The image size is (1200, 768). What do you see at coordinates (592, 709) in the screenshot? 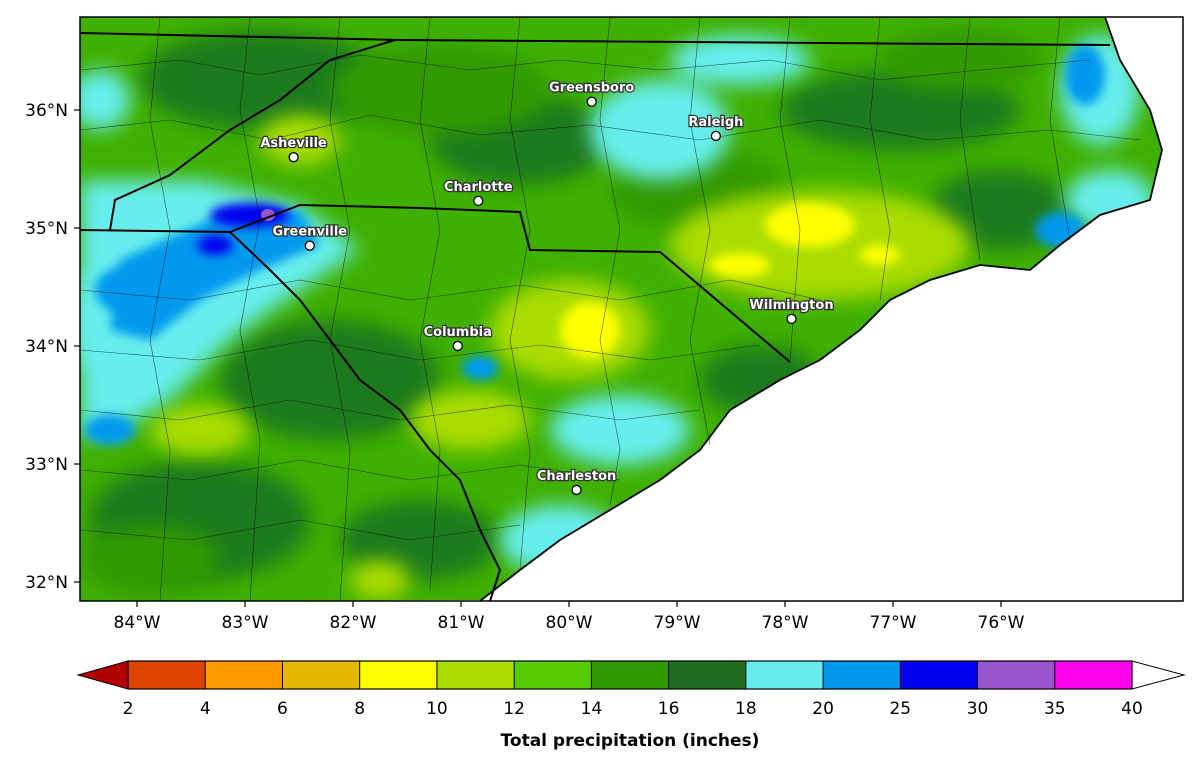
I see `colorbar-tick-label: 14` at bounding box center [592, 709].